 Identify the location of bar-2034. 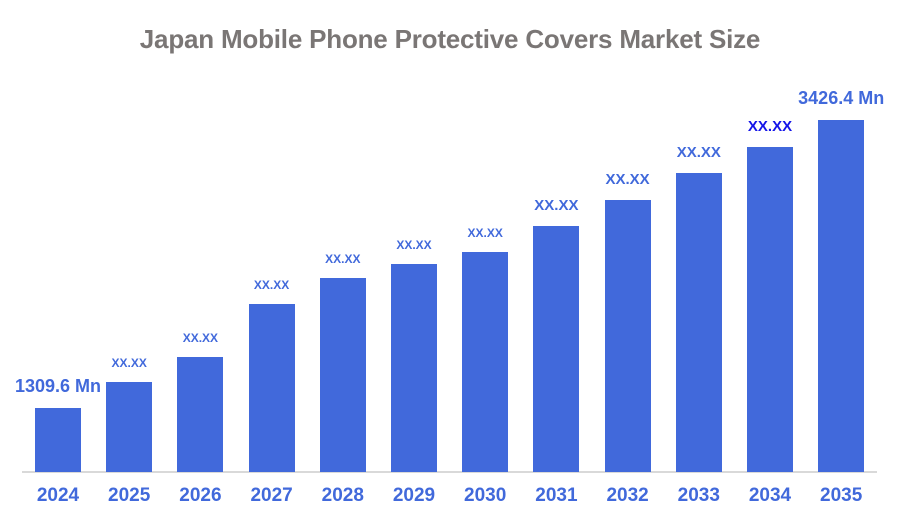
(770, 309).